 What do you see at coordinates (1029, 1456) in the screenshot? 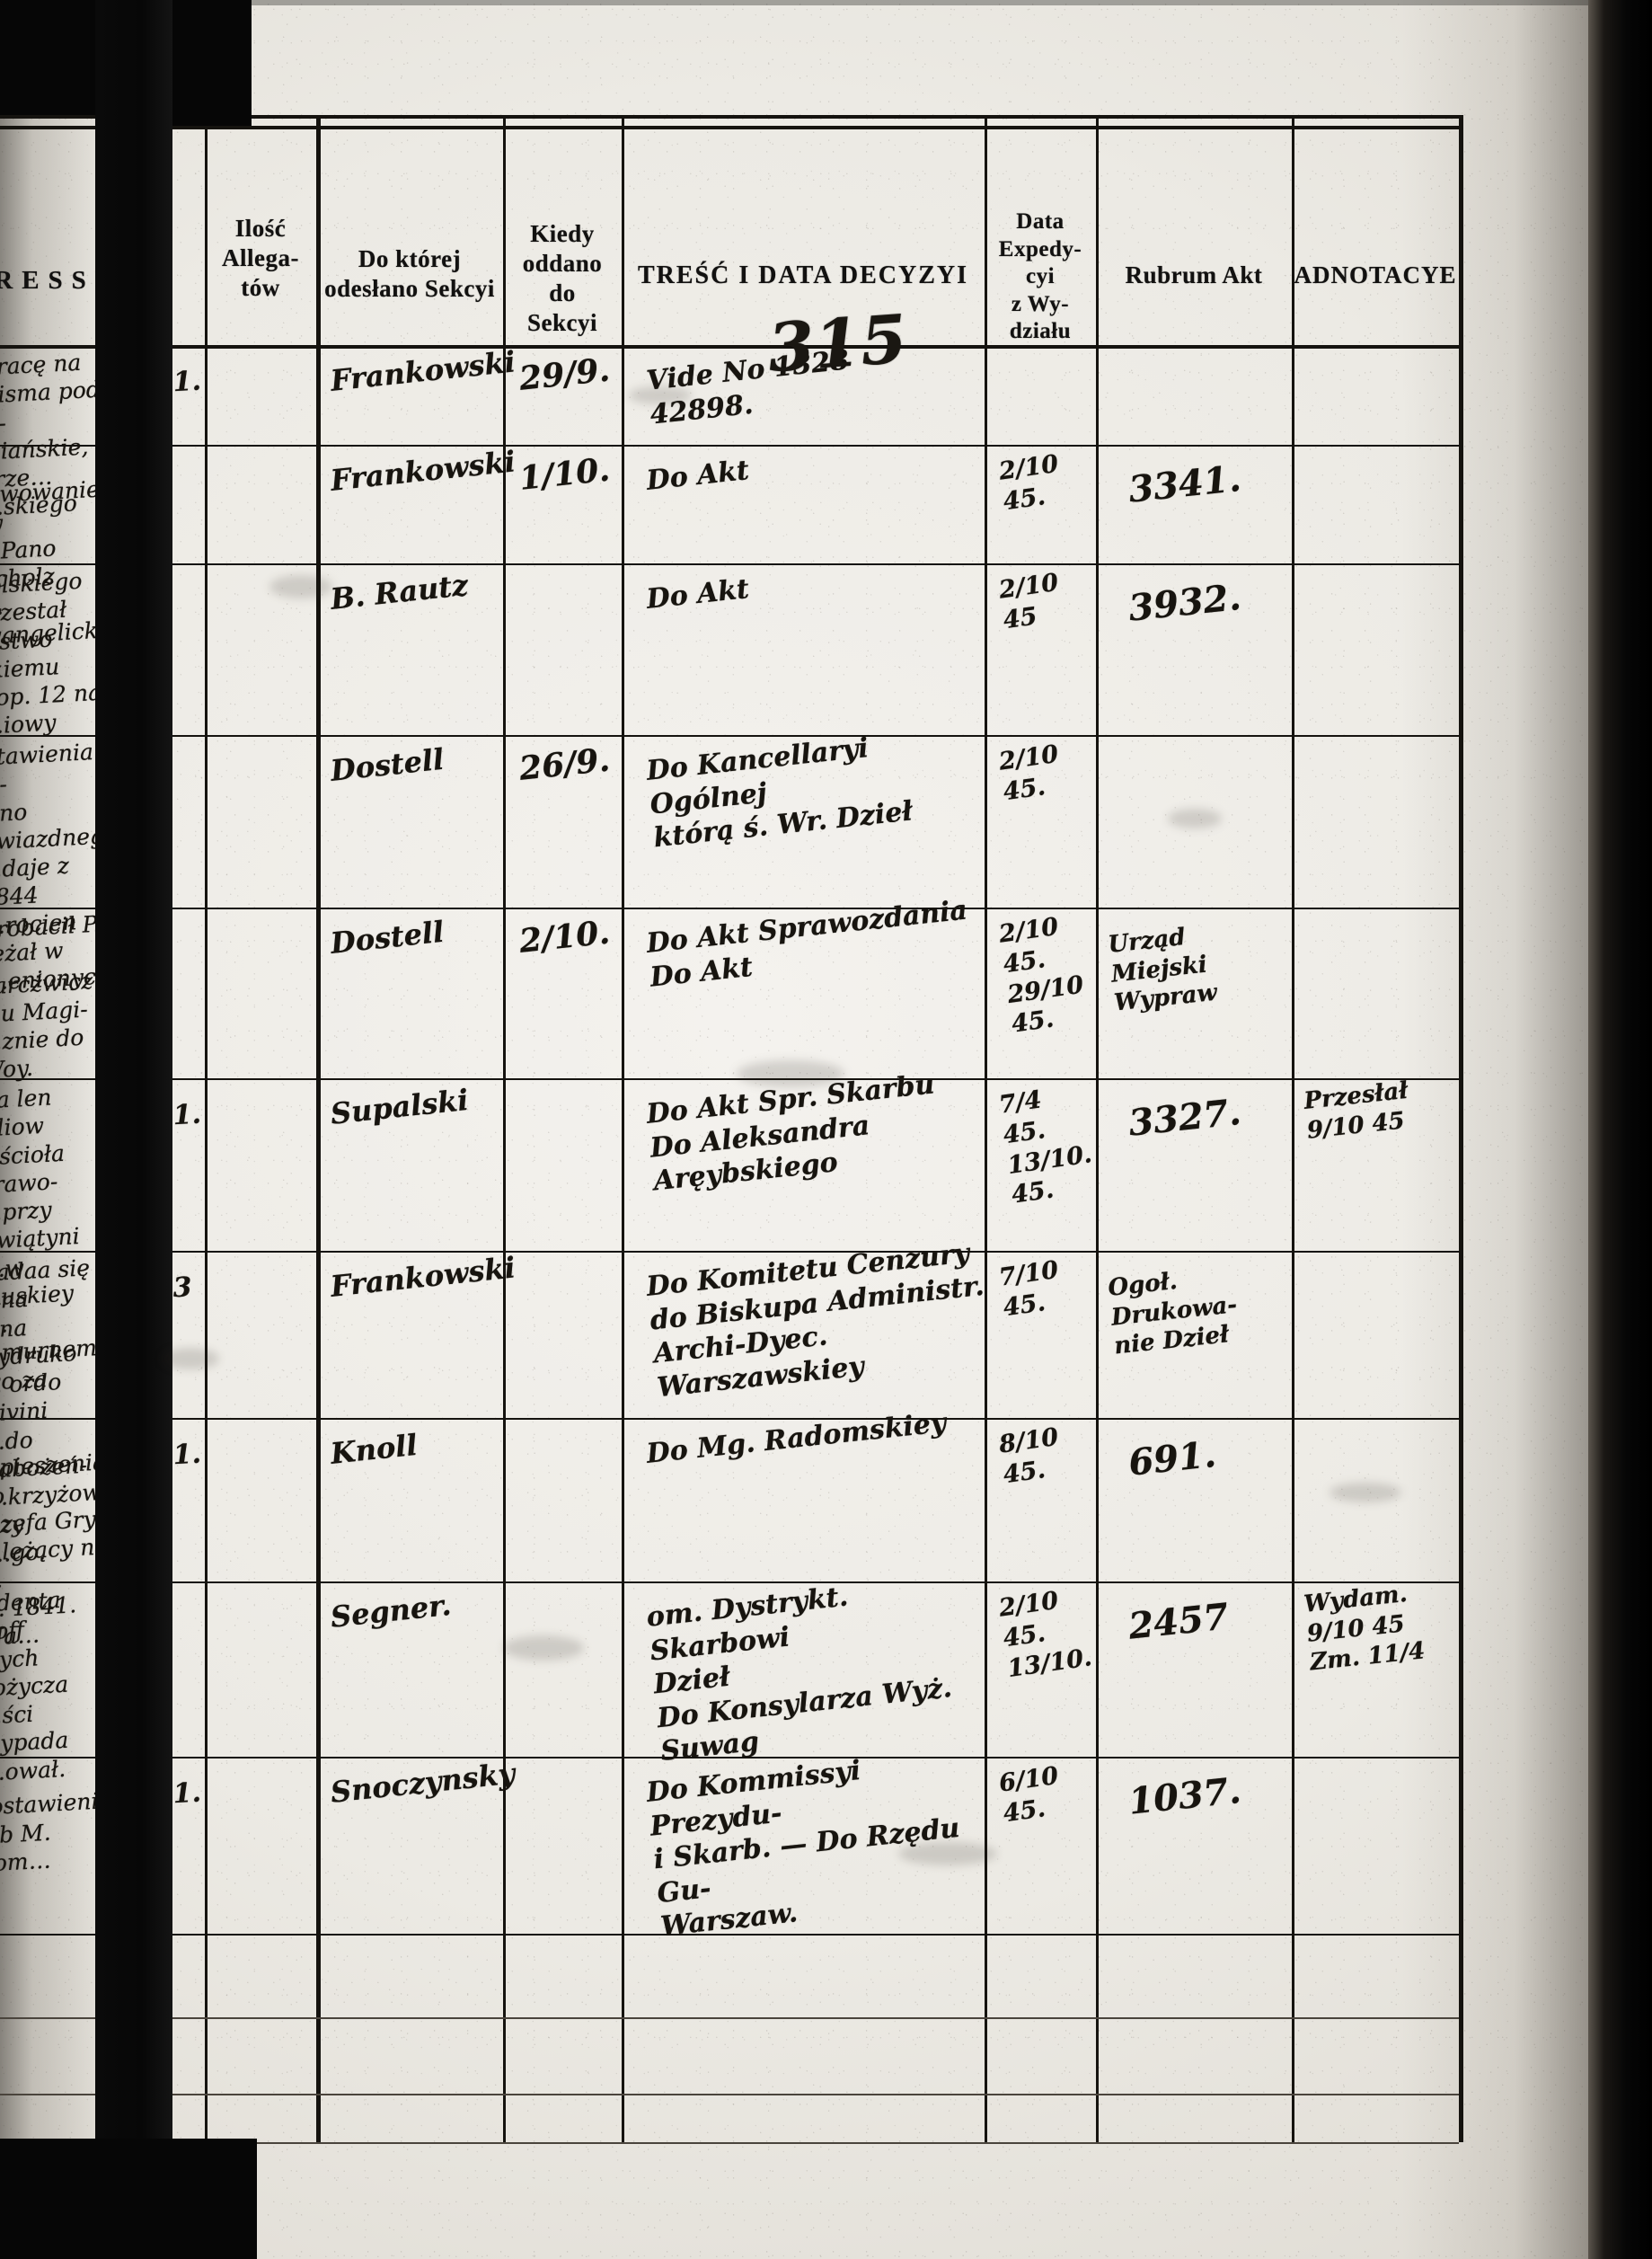
I see `cell-data_exp: 8/10 45.` at bounding box center [1029, 1456].